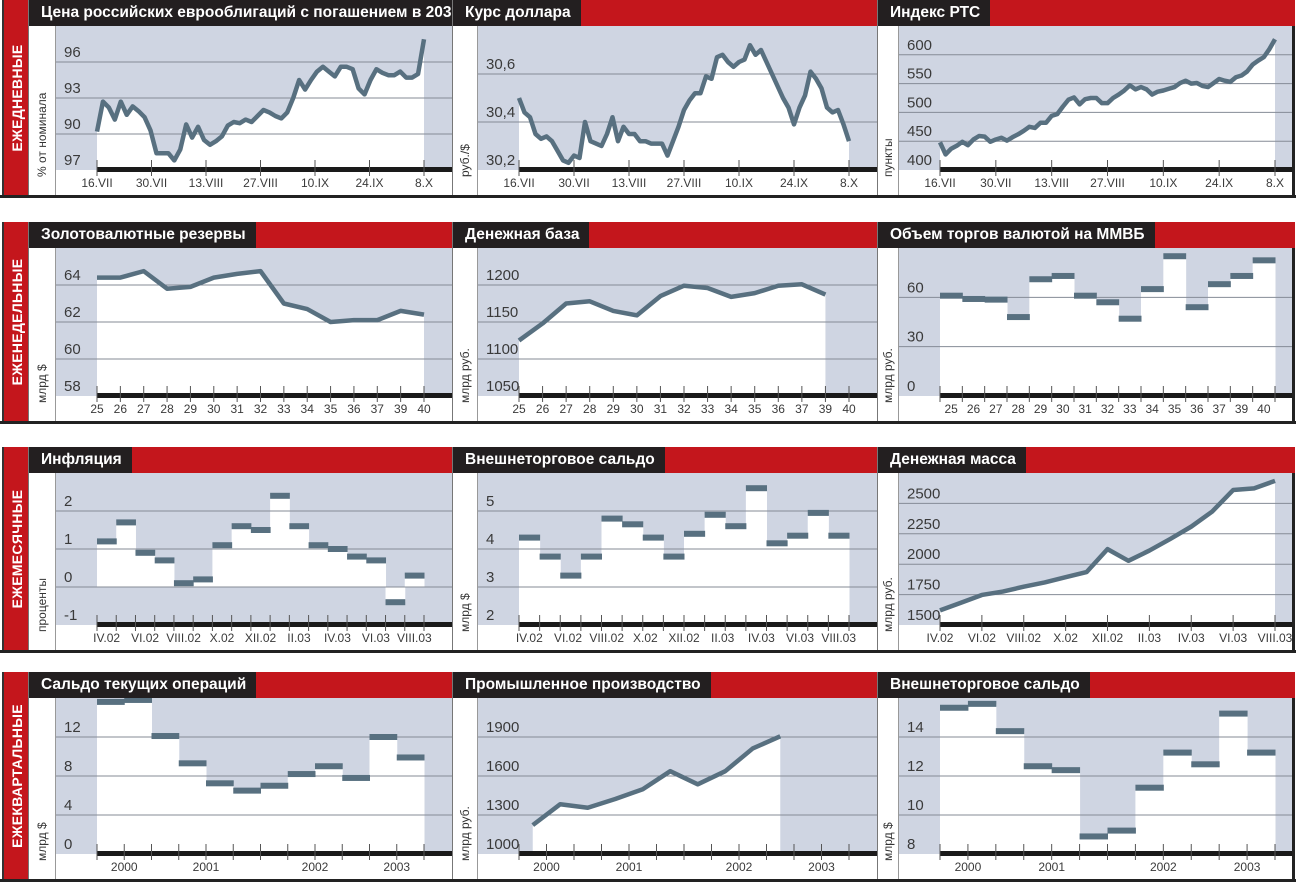  I want to click on y-tick-label: 30,2, so click(500, 160).